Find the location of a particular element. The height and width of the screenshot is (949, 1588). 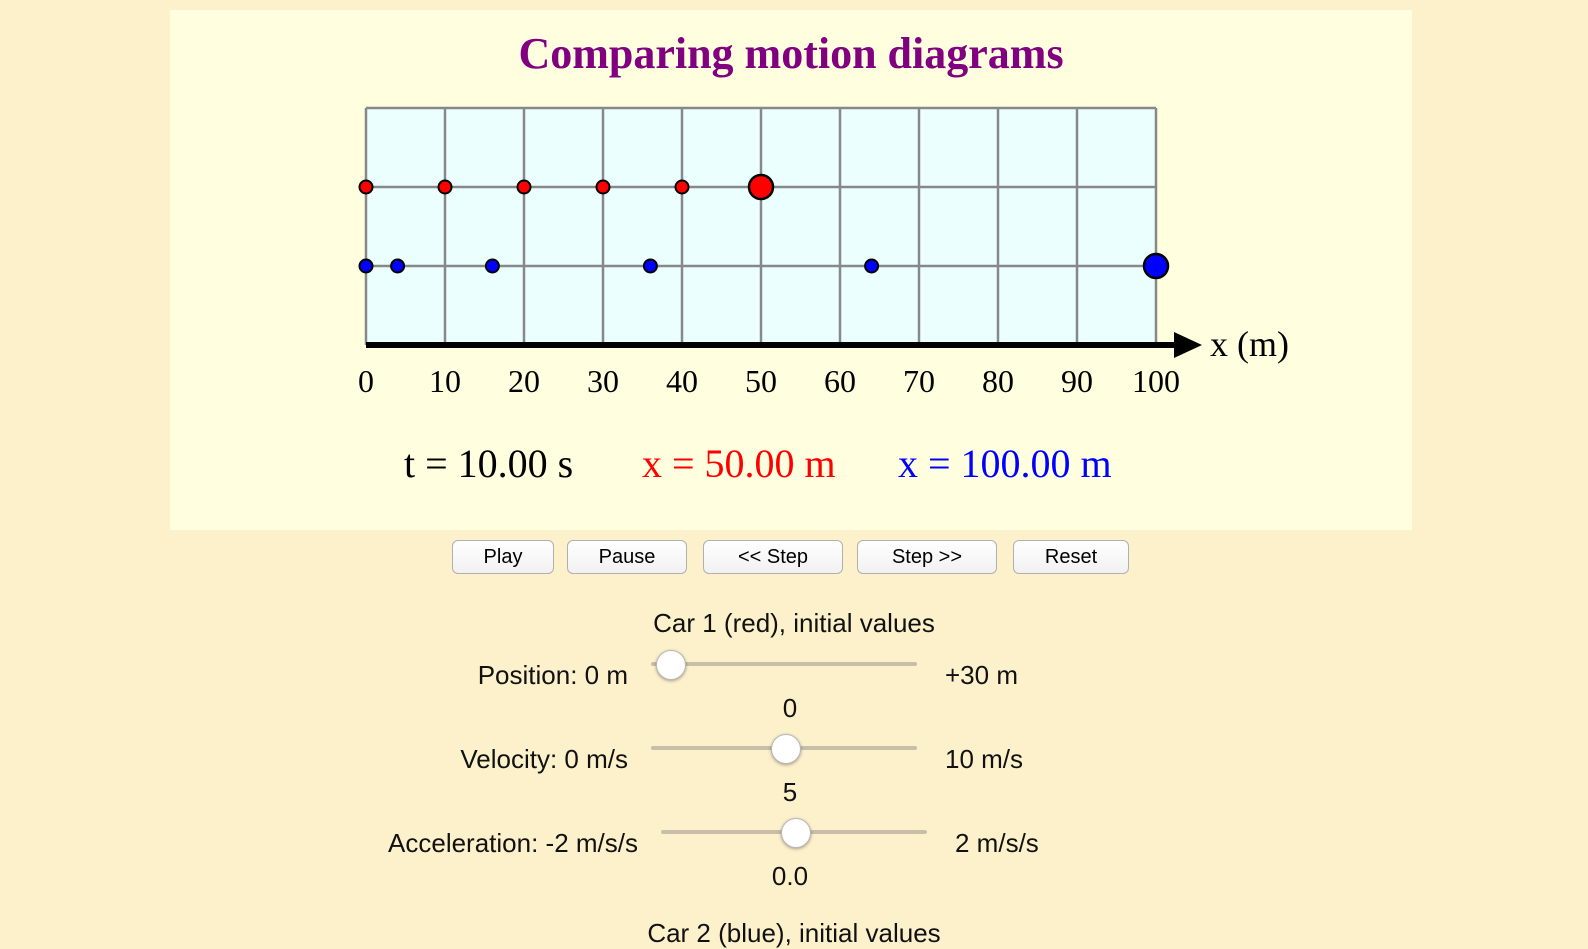

tick-label: 20 is located at coordinates (524, 381).